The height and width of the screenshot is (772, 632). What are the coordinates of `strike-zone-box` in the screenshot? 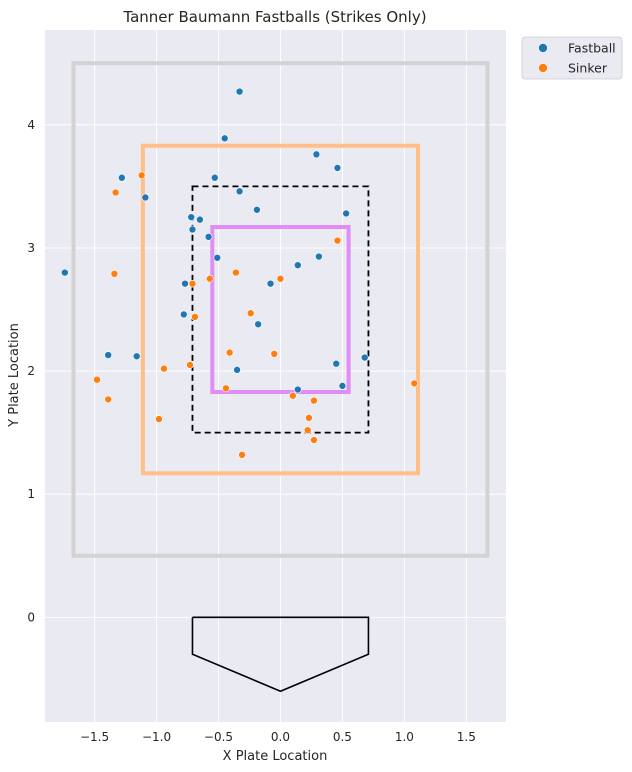 It's located at (280, 309).